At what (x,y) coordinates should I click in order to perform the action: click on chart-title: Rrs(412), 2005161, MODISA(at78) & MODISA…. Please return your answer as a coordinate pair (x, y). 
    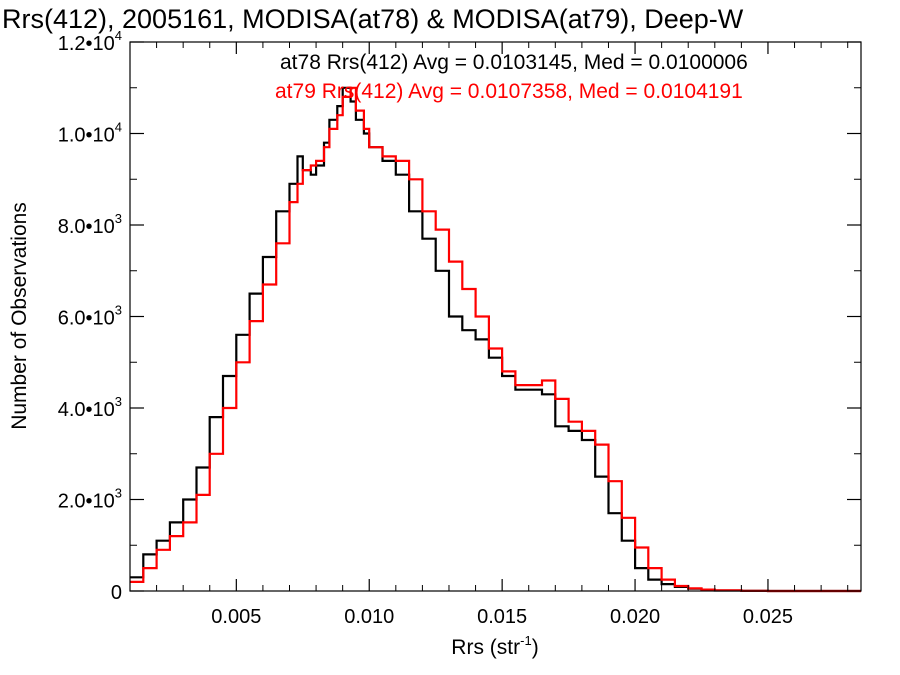
    Looking at the image, I should click on (373, 19).